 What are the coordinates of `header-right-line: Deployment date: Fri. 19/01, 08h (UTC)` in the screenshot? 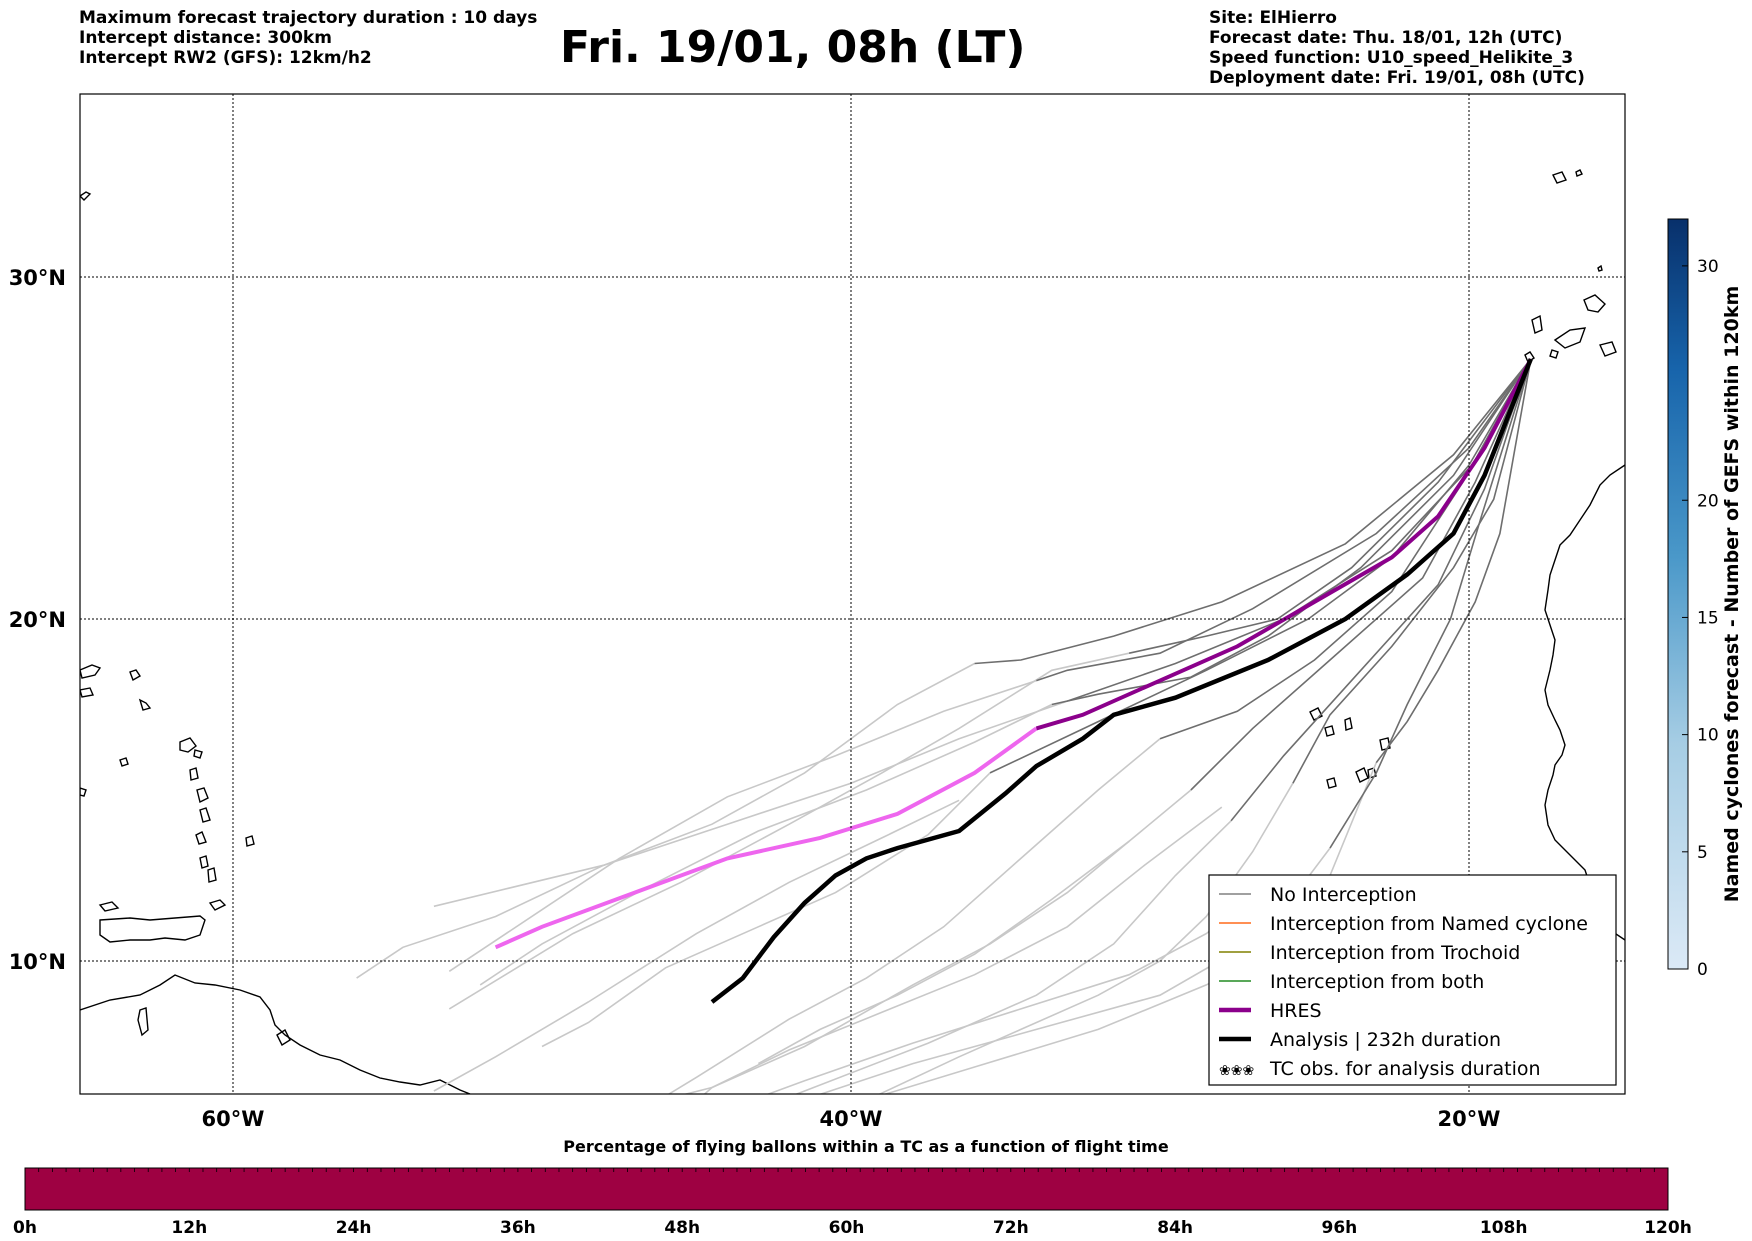 It's located at (1397, 78).